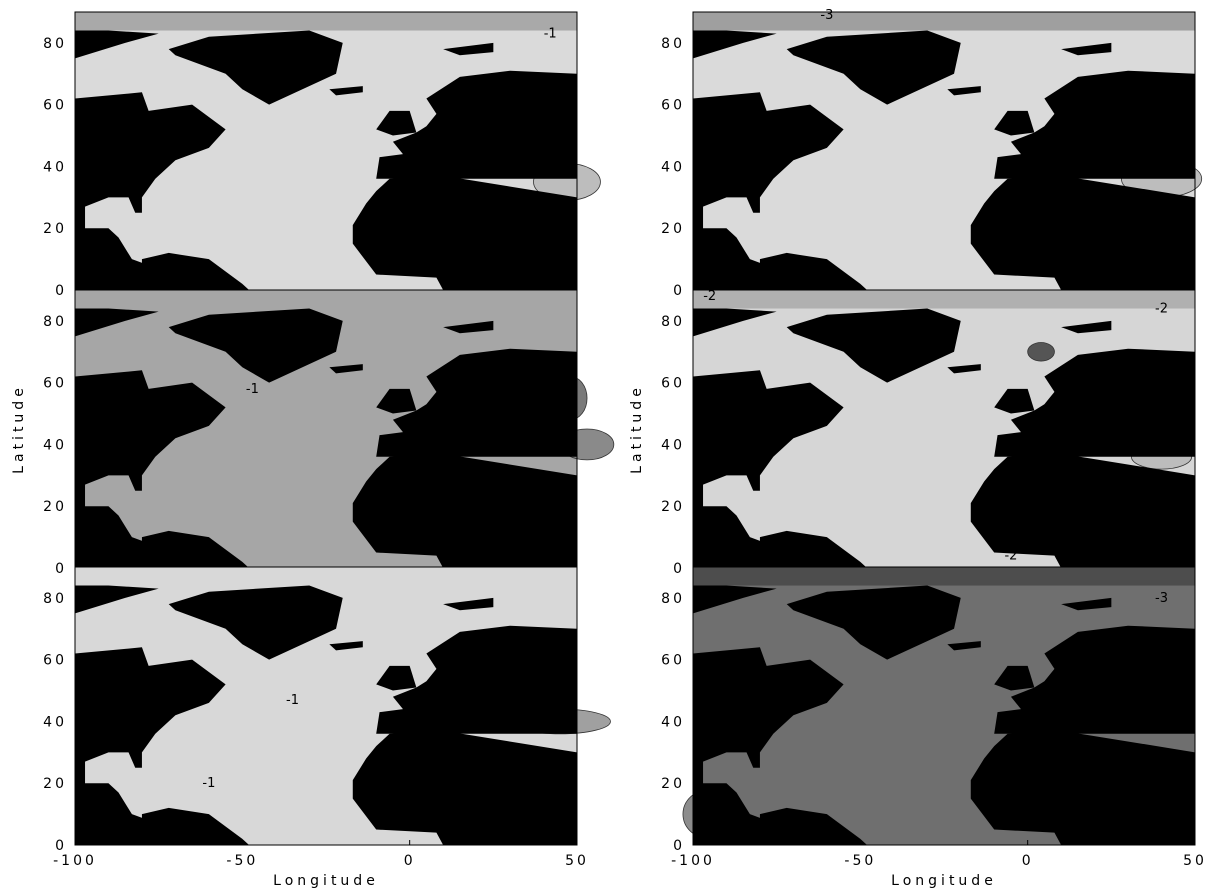 Image resolution: width=1210 pixels, height=895 pixels. Describe the element at coordinates (1041, 352) in the screenshot. I see `contour-region` at that location.